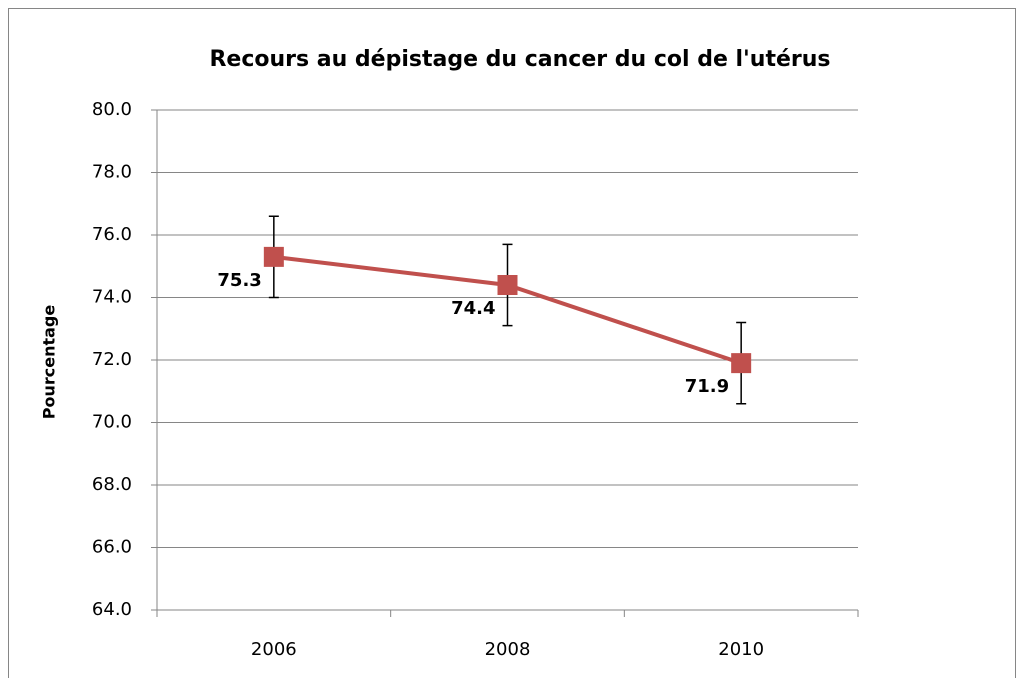 The height and width of the screenshot is (678, 1023). Describe the element at coordinates (473, 308) in the screenshot. I see `data-label: 74.4` at that location.